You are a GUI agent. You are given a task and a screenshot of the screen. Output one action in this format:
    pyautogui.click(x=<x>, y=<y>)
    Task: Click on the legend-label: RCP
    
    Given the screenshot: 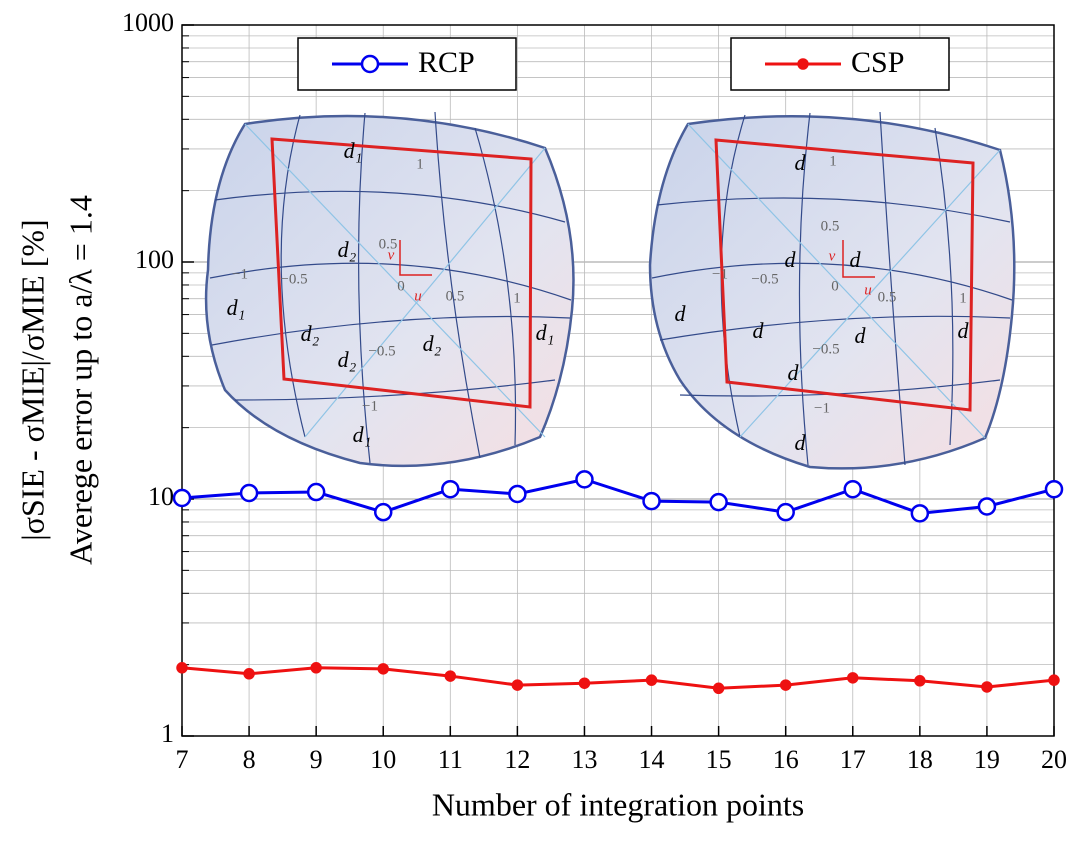 What is the action you would take?
    pyautogui.click(x=446, y=62)
    